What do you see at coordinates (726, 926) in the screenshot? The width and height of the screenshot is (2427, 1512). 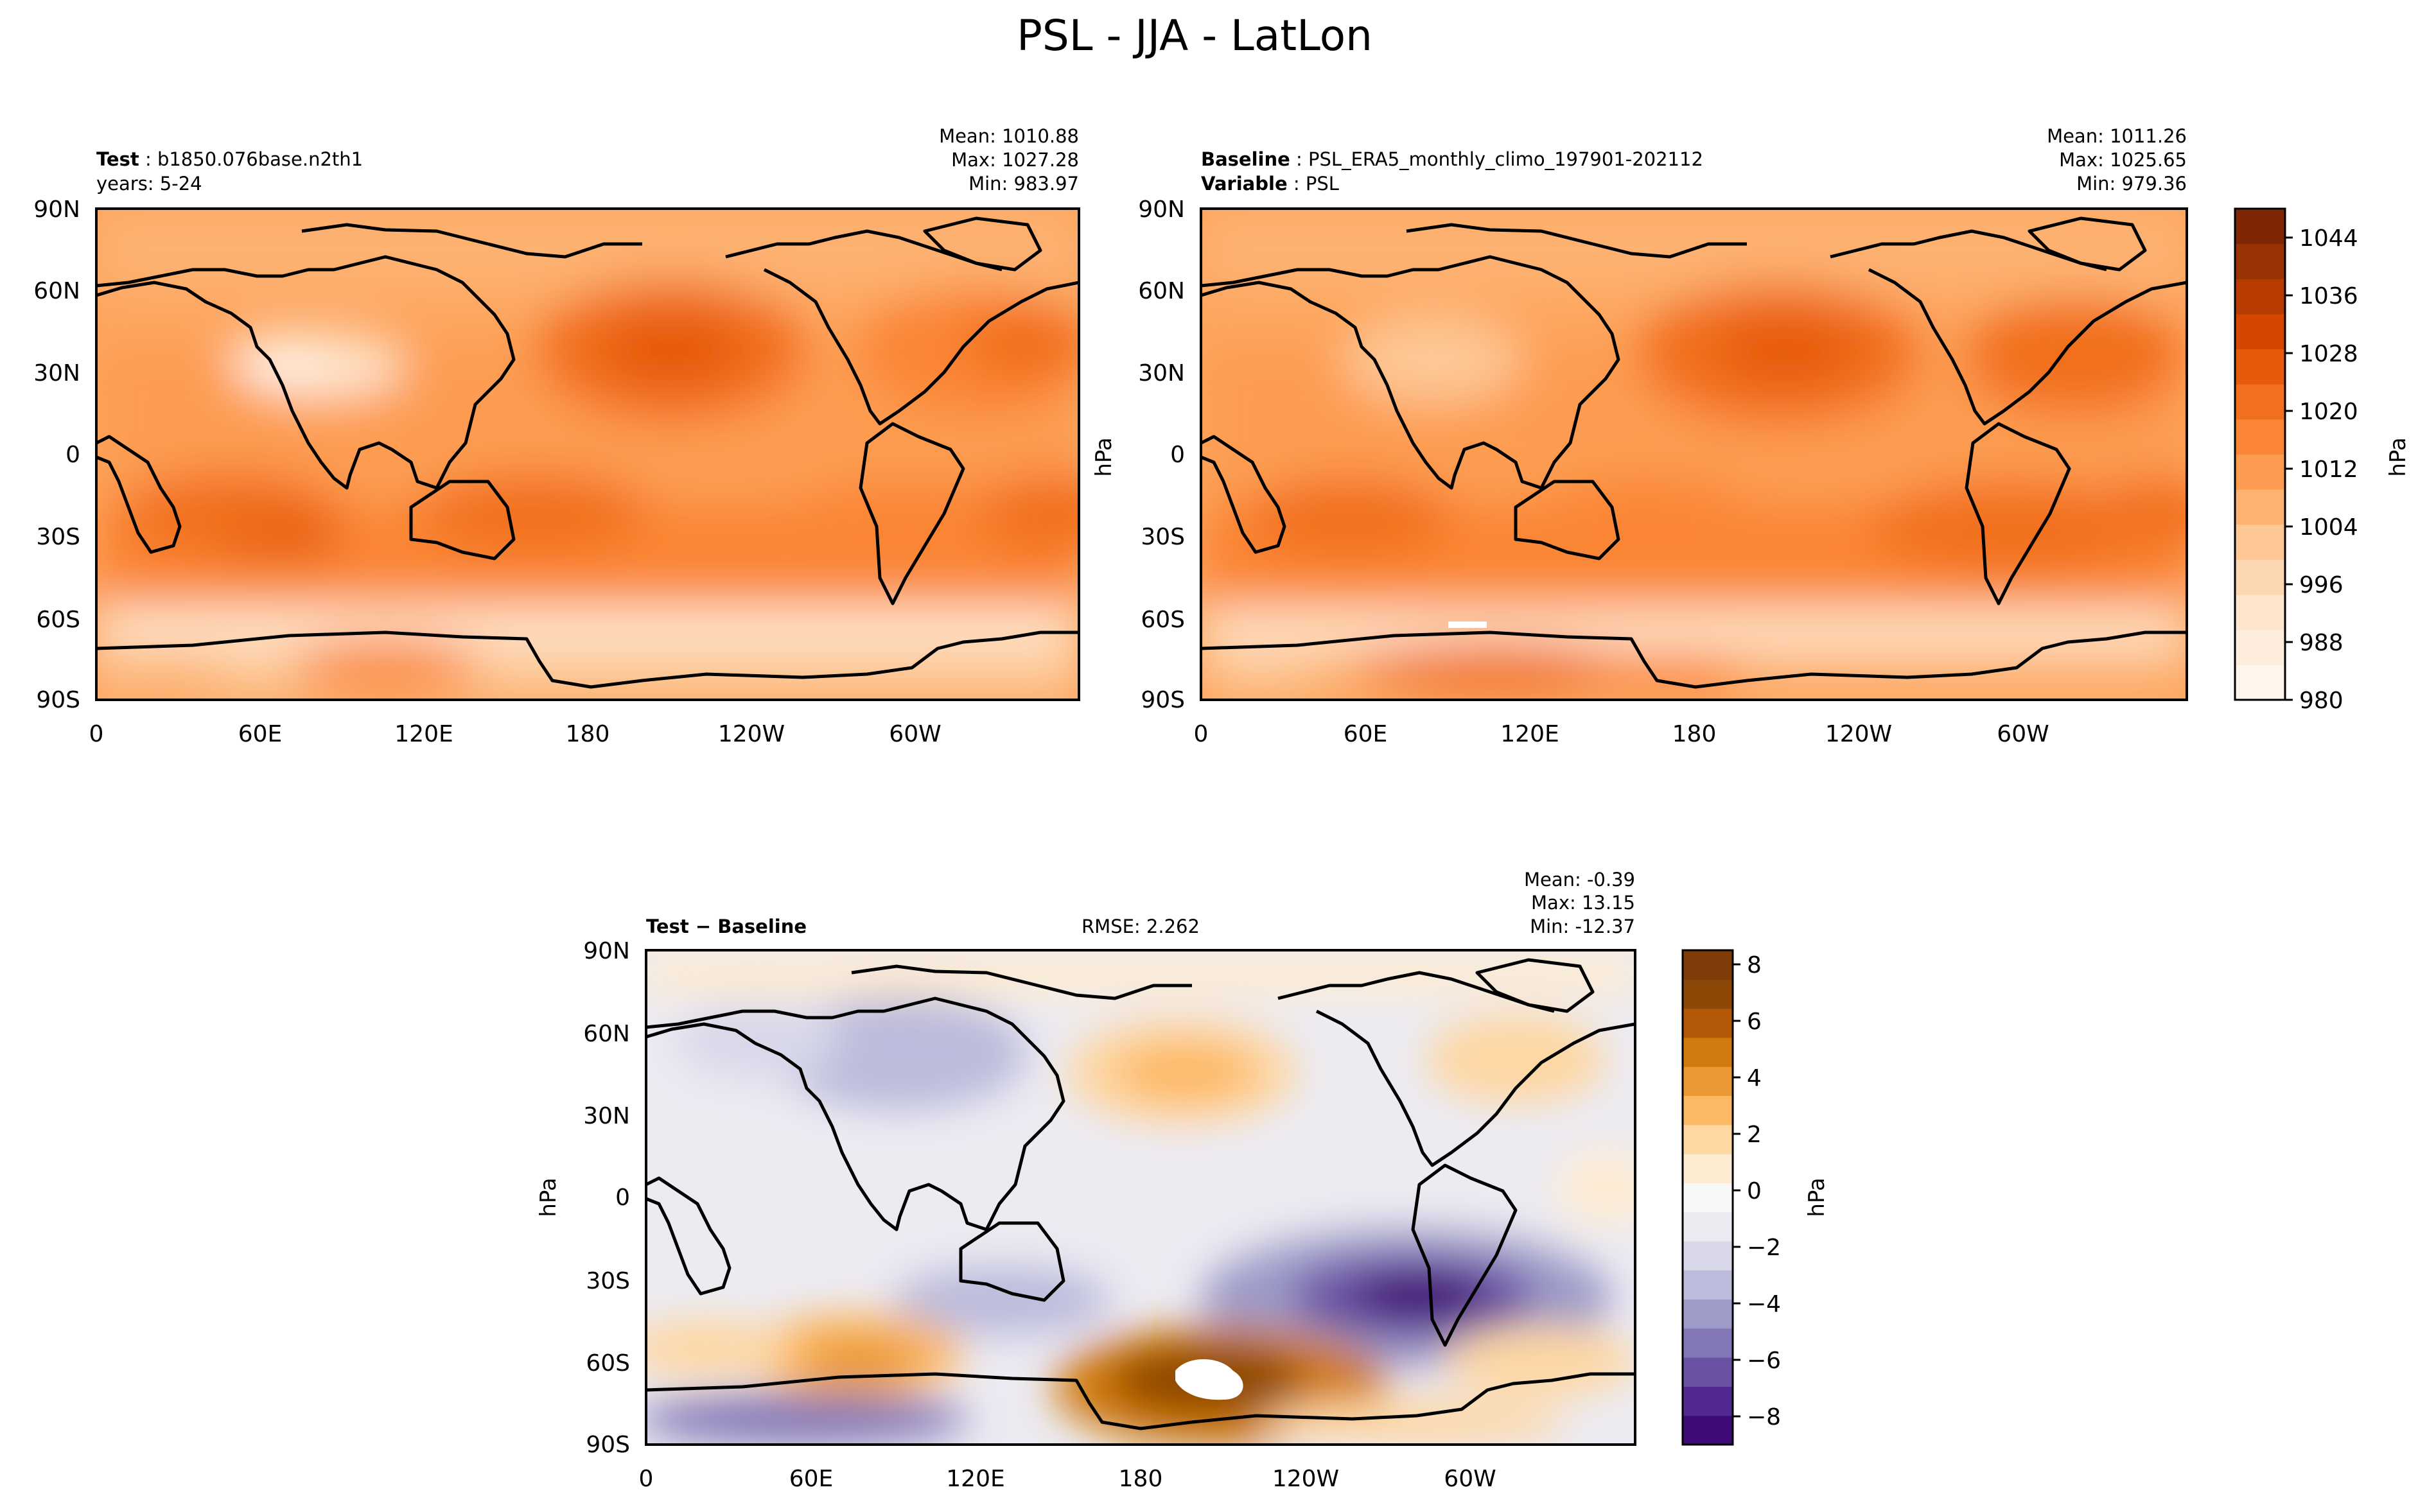 I see `difference-label: Test − Baseline` at bounding box center [726, 926].